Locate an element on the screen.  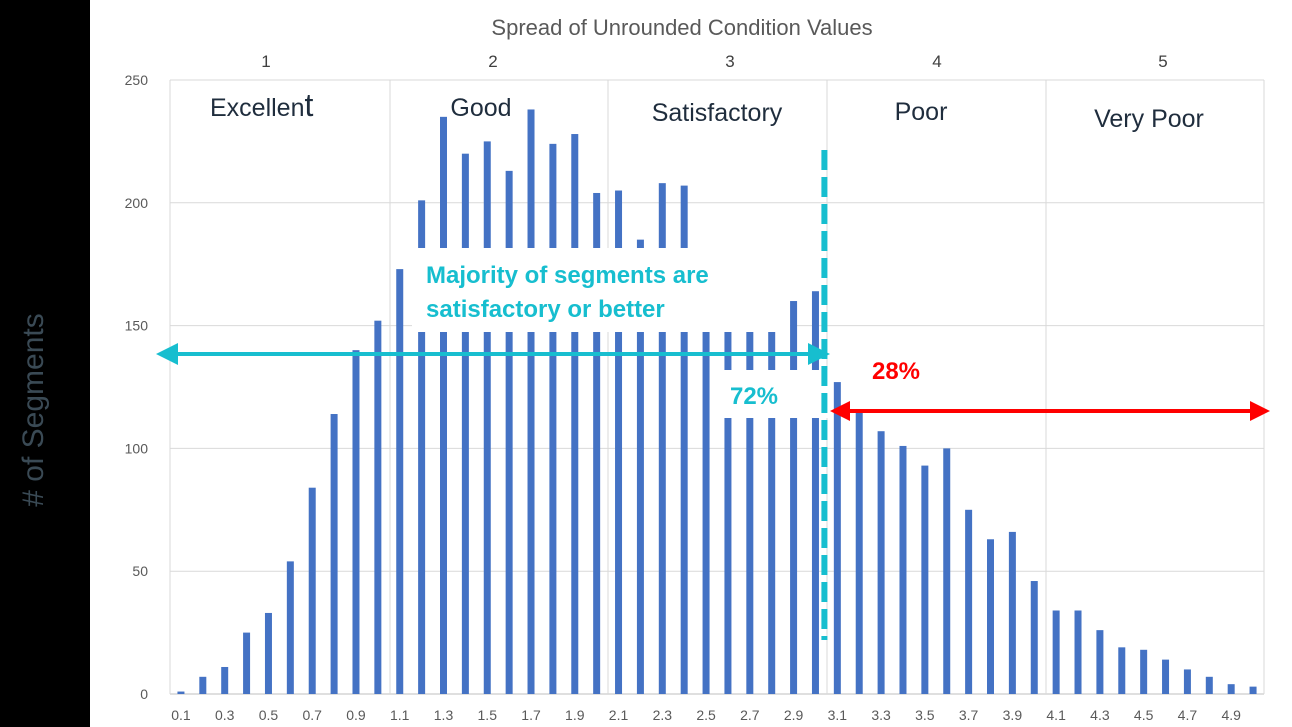
x-tick-label: 2.7 is located at coordinates (750, 715).